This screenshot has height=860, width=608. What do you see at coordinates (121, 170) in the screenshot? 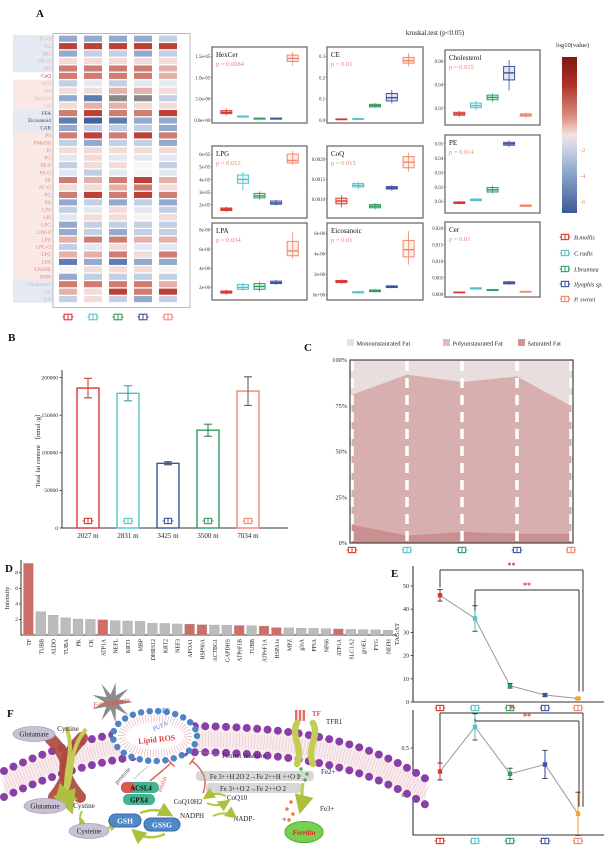
I see `heatmap-frame` at bounding box center [121, 170].